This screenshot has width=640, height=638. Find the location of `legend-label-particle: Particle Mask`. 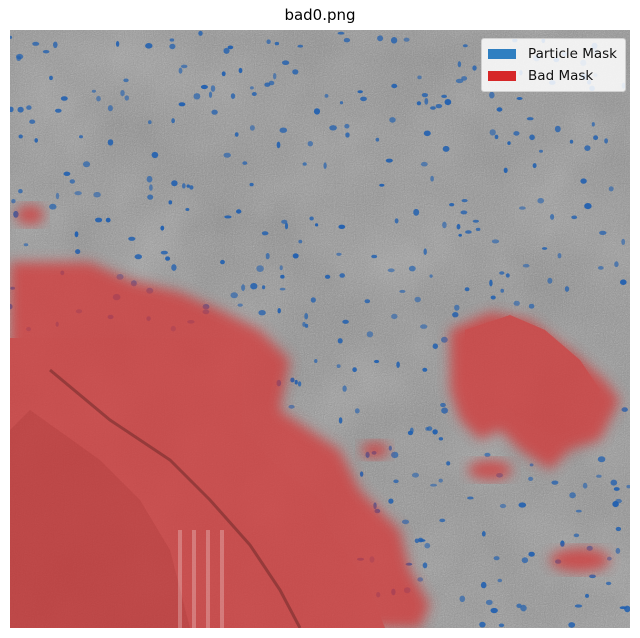

legend-label-particle: Particle Mask is located at coordinates (572, 54).